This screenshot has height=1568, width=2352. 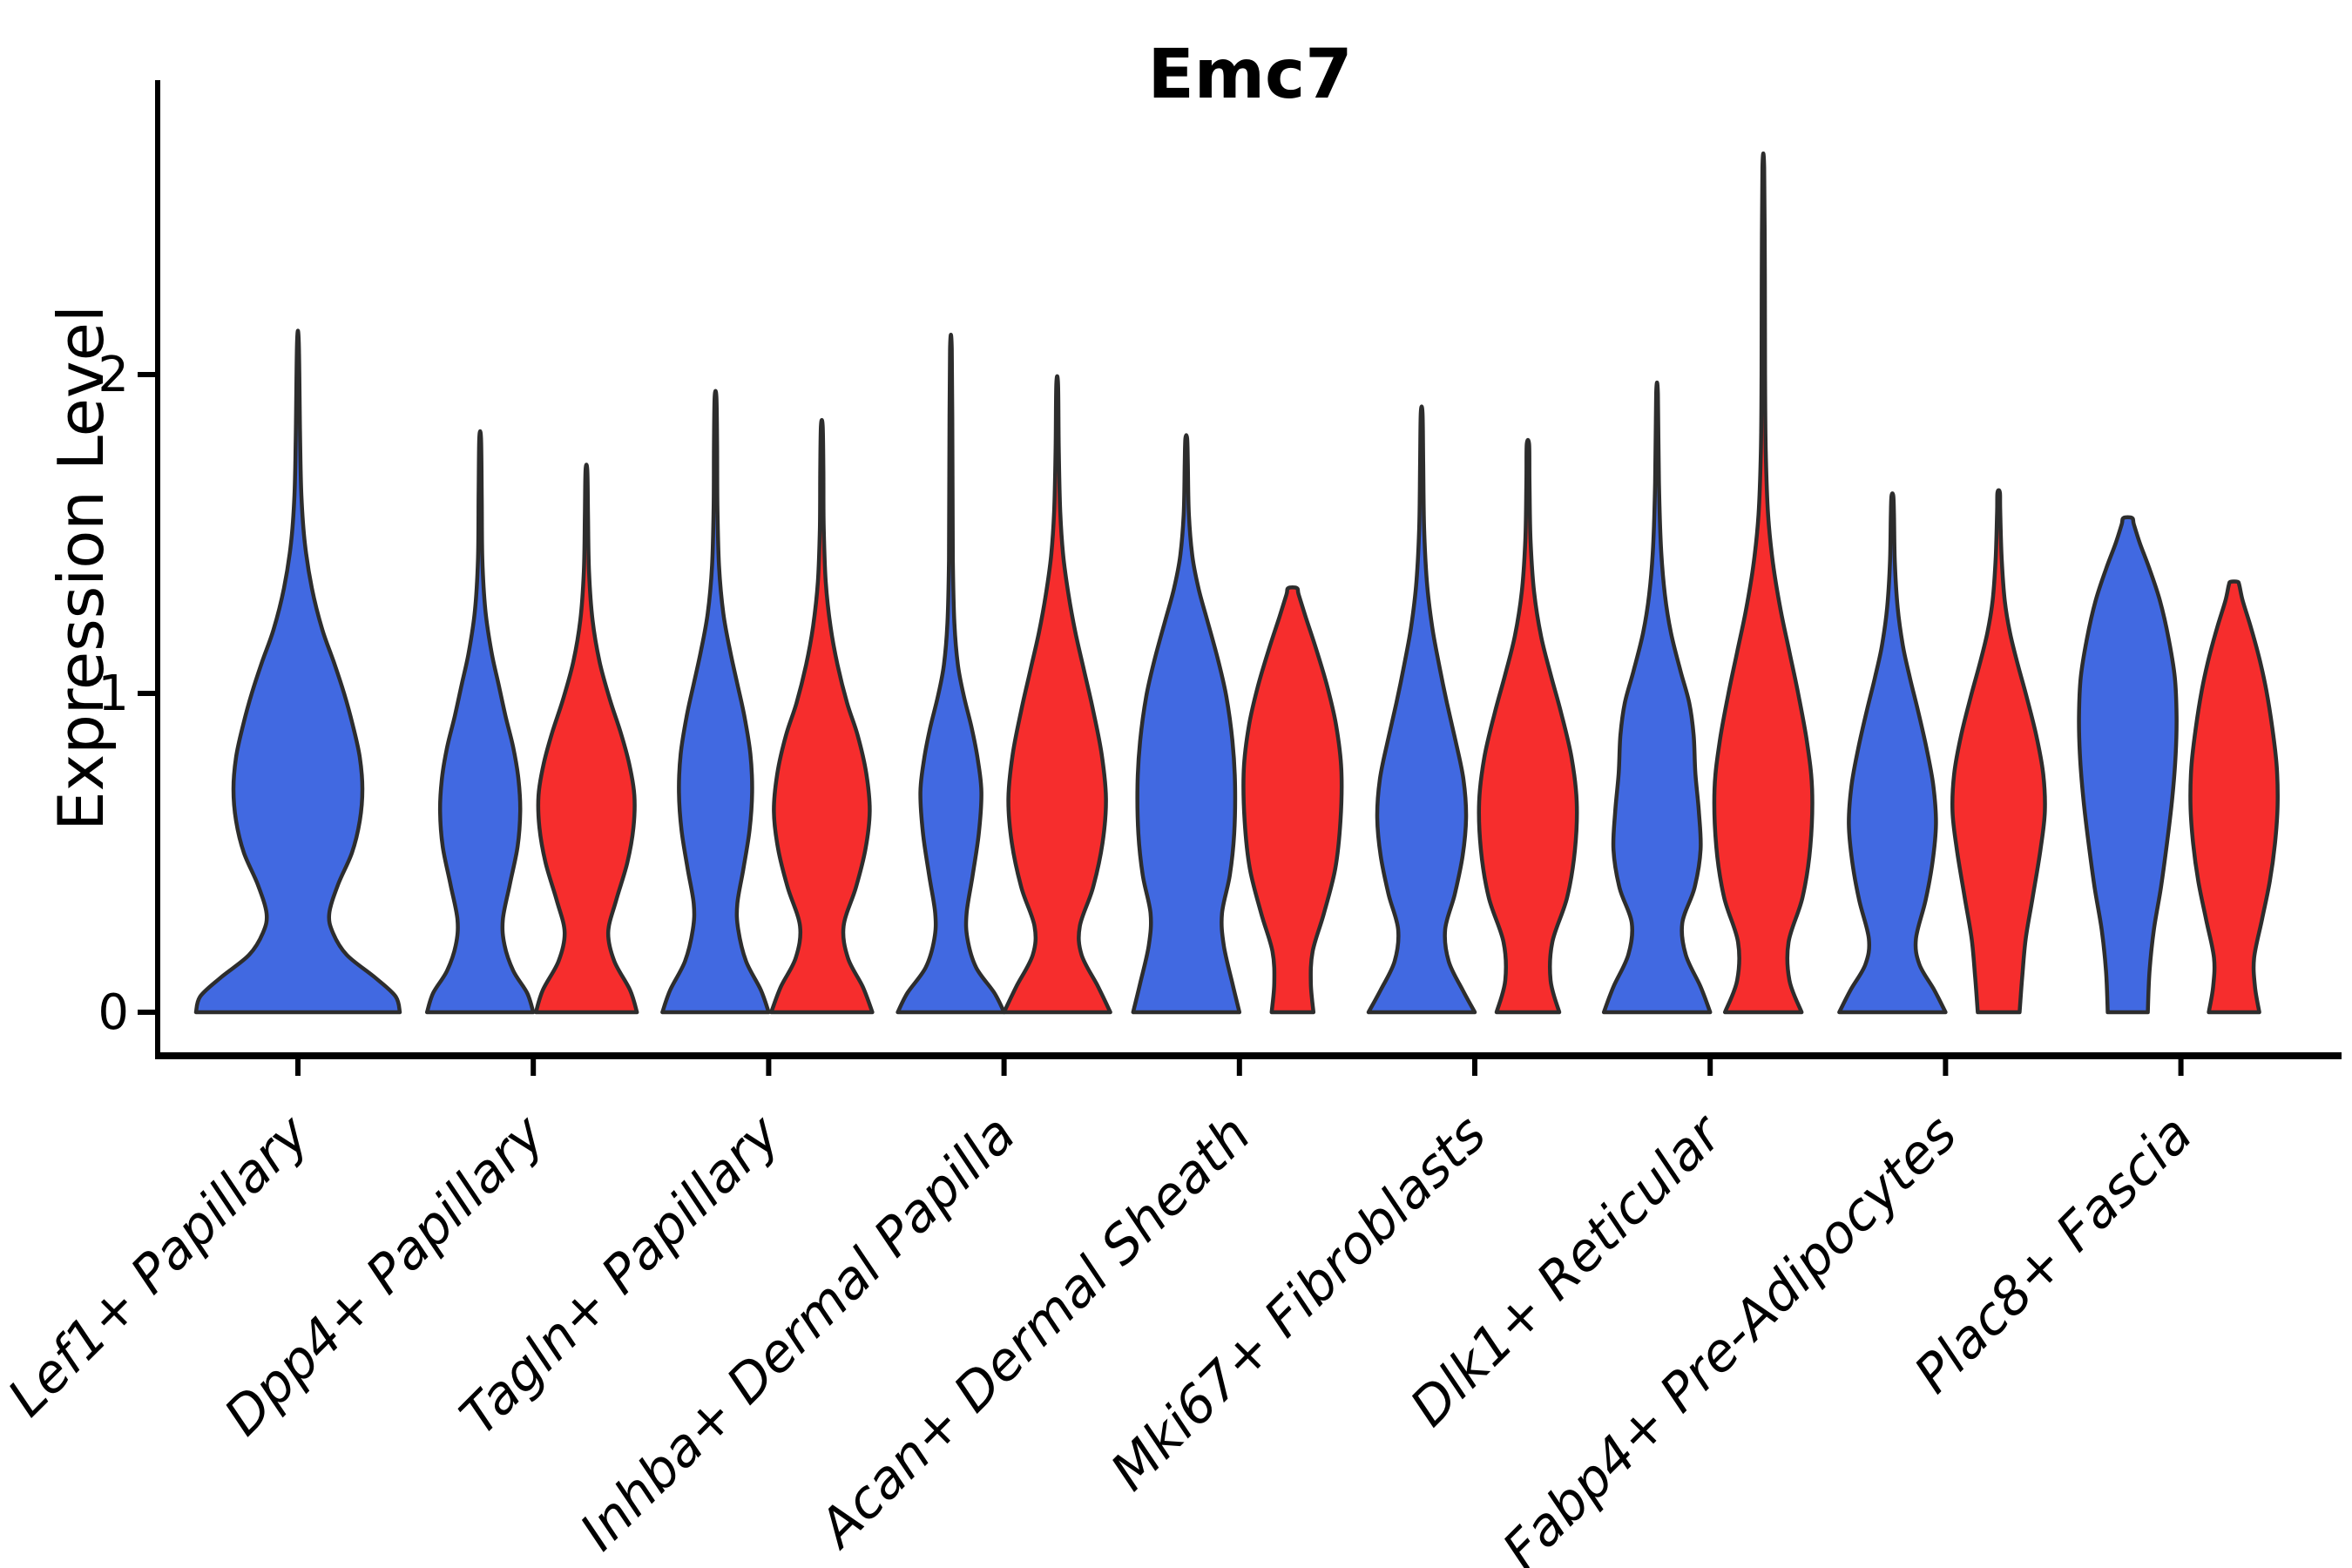 I want to click on violin-red-dpp4, so click(x=586, y=739).